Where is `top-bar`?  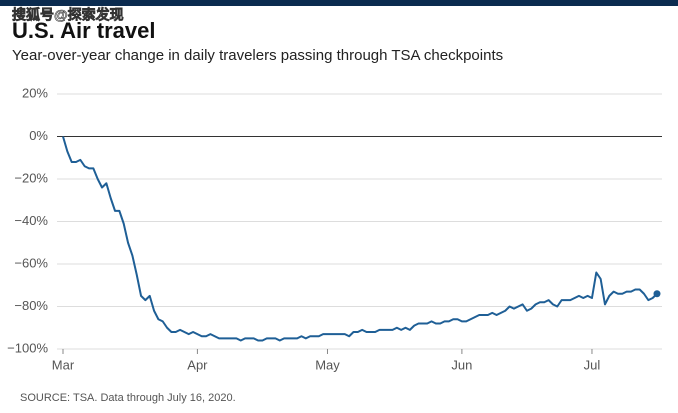 top-bar is located at coordinates (339, 3).